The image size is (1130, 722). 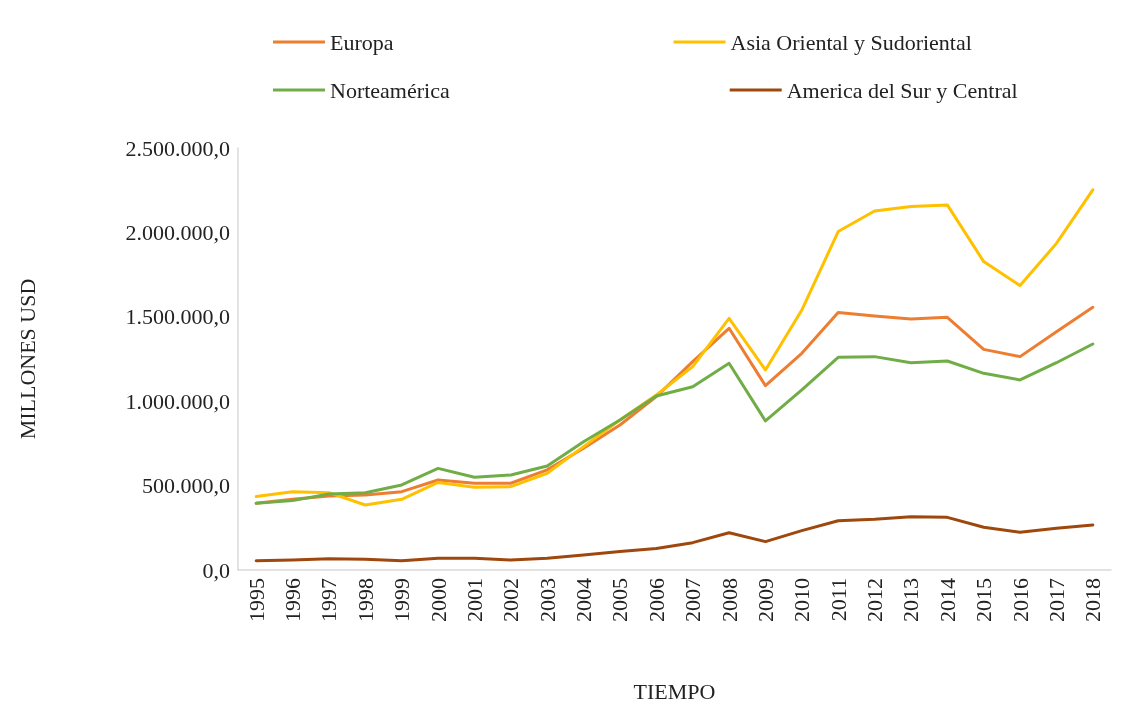 I want to click on y-tick-label: 2.500.000,0, so click(x=177, y=148).